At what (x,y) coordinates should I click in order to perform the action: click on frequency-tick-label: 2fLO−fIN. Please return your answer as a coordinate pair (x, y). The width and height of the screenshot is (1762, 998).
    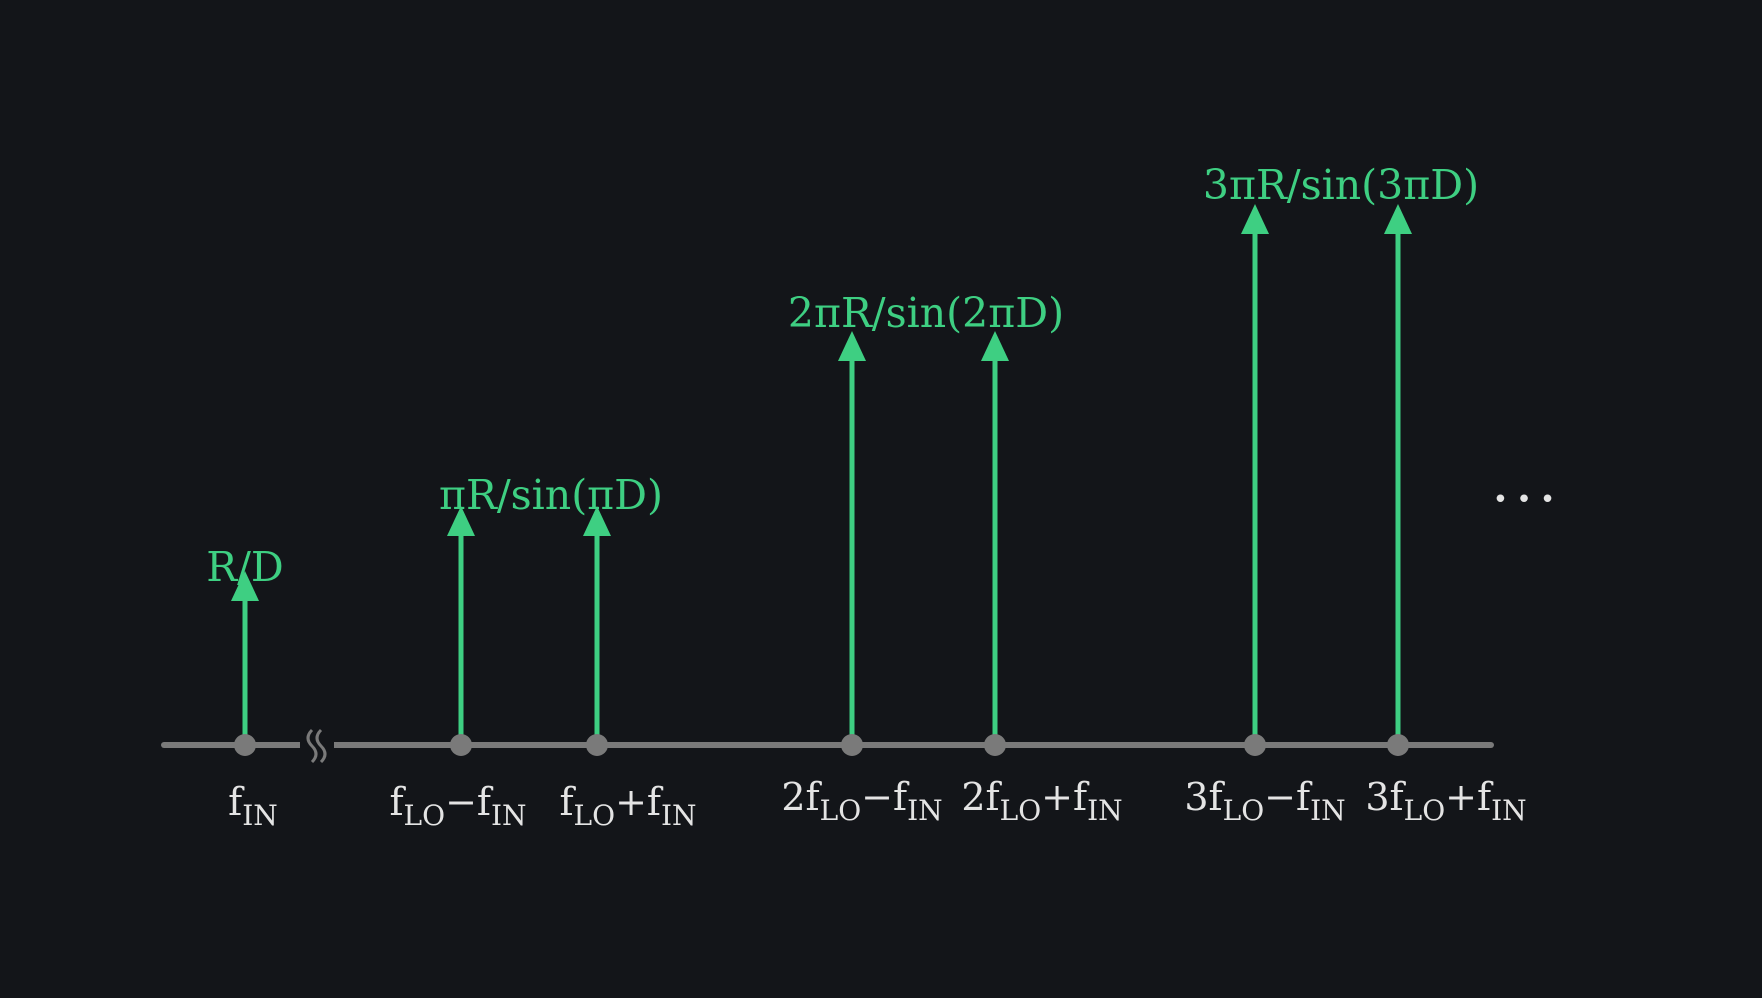
    Looking at the image, I should click on (861, 801).